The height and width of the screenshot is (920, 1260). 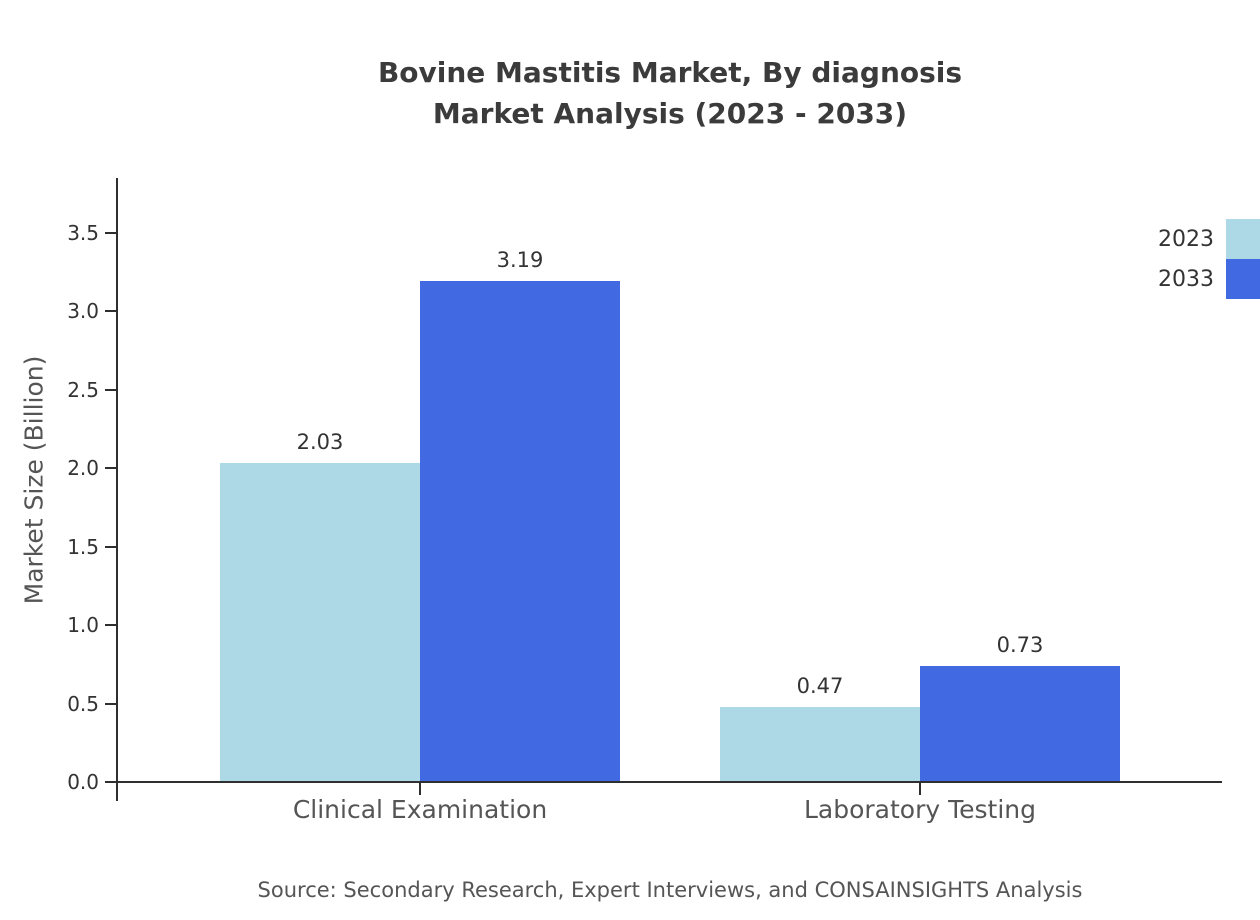 I want to click on y-tick-label: 1.5, so click(x=83, y=546).